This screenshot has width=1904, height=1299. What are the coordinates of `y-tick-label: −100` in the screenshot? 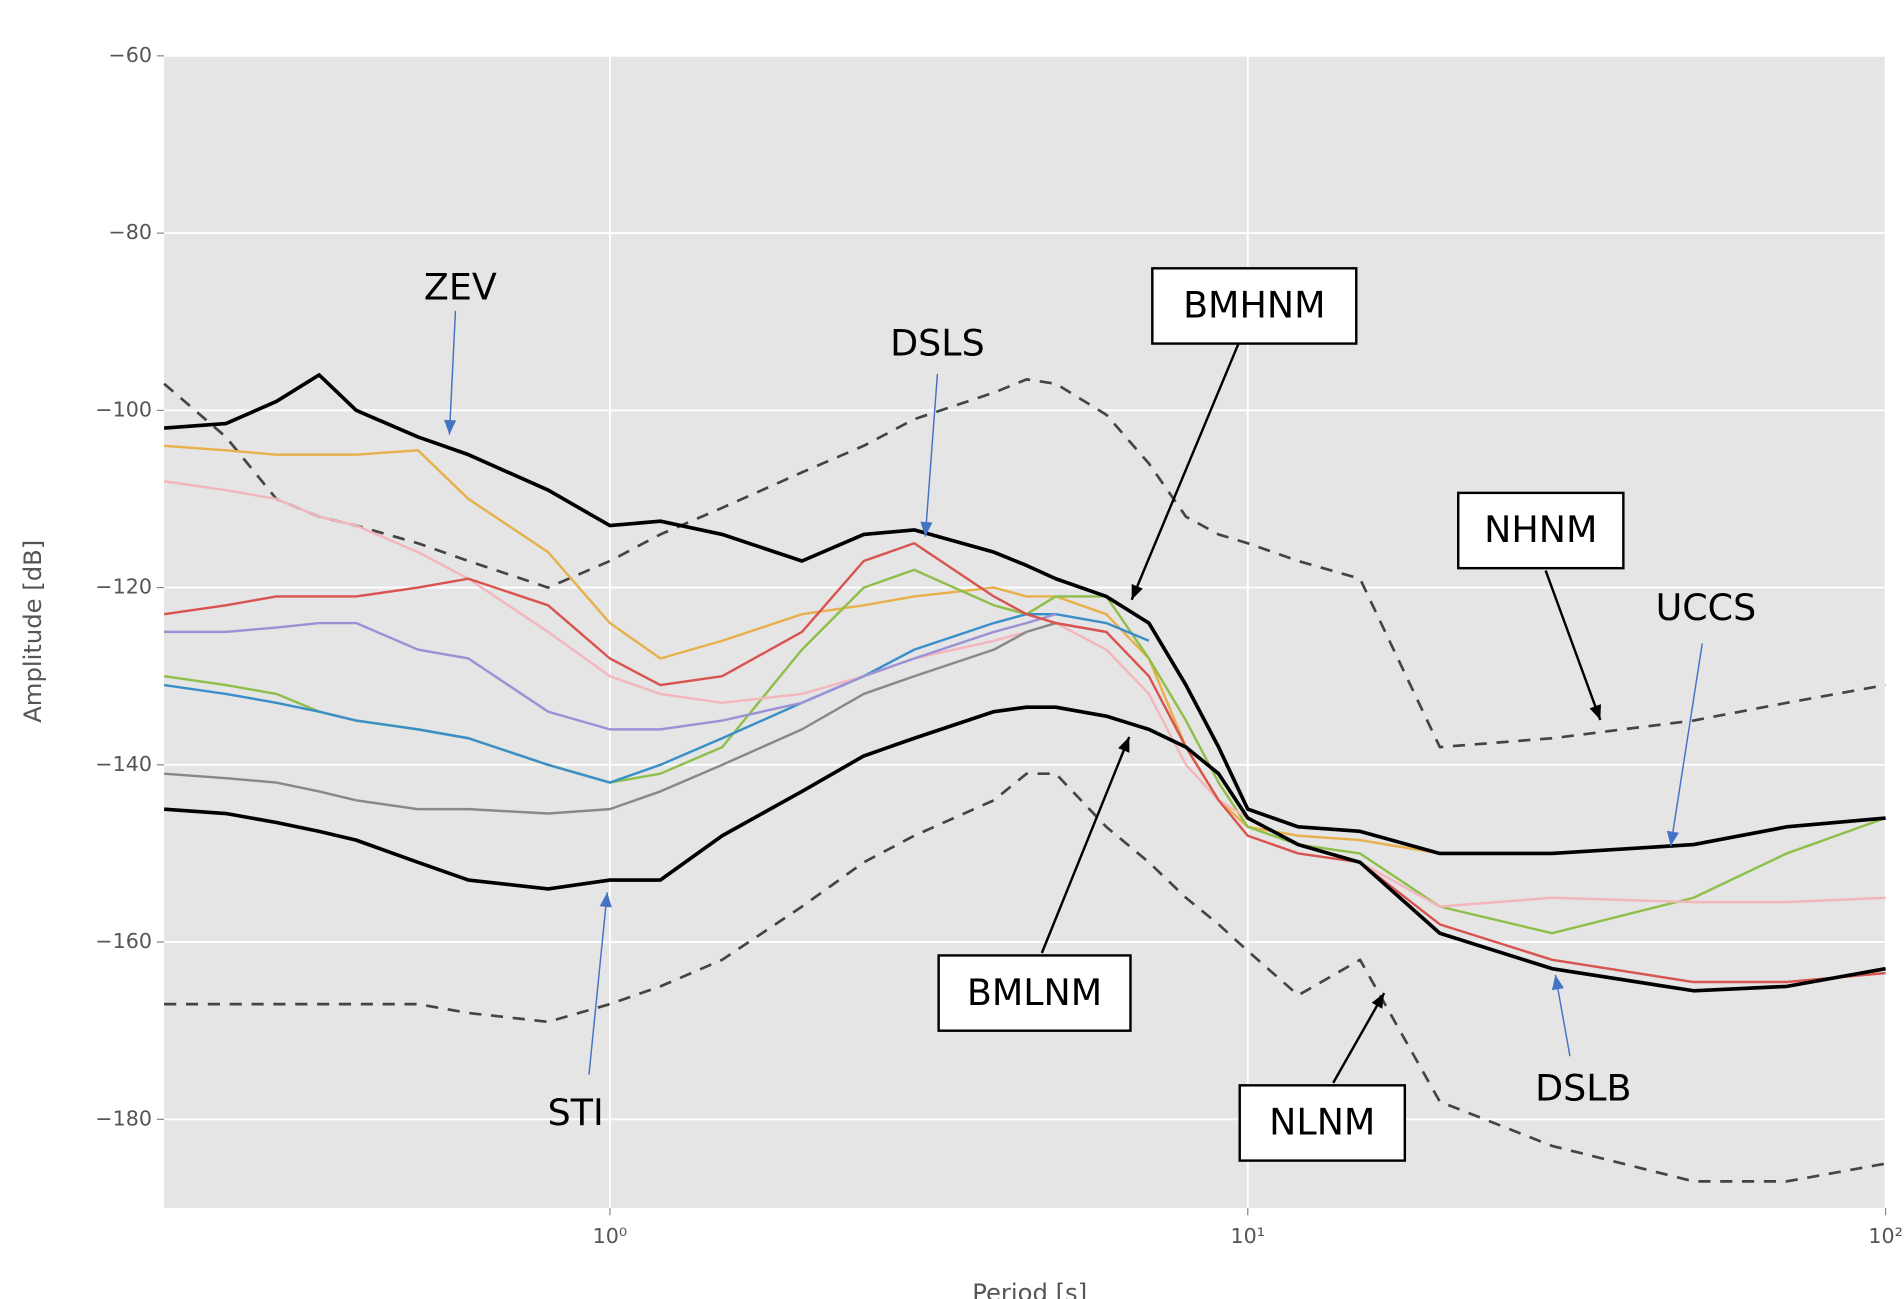 It's located at (123, 409).